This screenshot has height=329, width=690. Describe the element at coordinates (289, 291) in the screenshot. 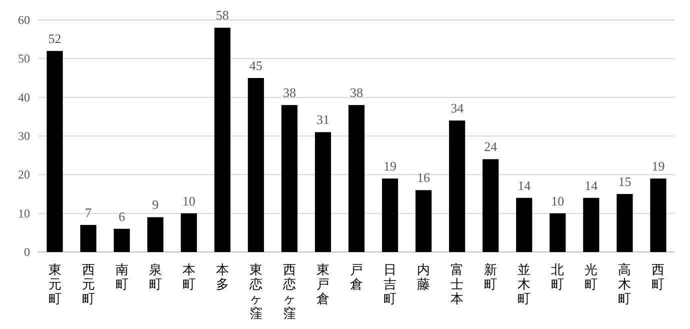

I see `x-tick-label: 西恋ヶ窪` at that location.